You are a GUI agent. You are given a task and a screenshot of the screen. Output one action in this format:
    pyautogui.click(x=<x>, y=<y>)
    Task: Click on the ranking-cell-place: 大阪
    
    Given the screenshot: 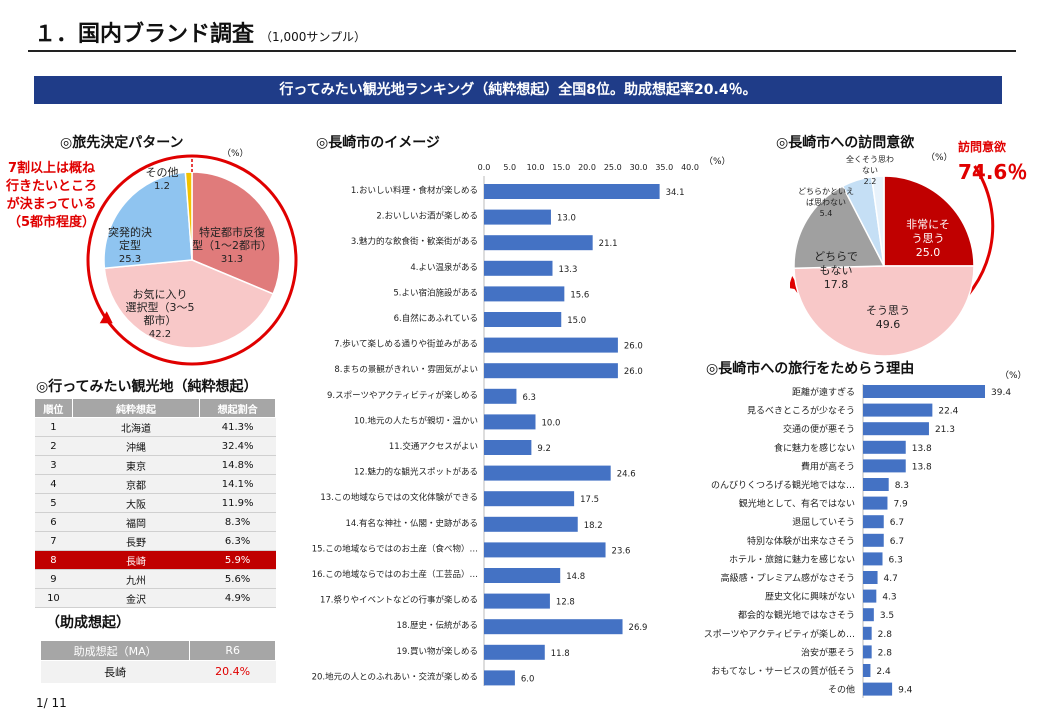 What is the action you would take?
    pyautogui.click(x=136, y=503)
    